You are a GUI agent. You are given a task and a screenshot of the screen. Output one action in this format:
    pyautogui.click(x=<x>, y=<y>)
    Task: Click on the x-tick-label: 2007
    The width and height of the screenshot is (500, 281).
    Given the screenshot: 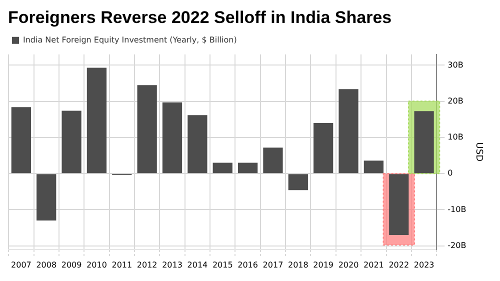 What is the action you would take?
    pyautogui.click(x=21, y=265)
    